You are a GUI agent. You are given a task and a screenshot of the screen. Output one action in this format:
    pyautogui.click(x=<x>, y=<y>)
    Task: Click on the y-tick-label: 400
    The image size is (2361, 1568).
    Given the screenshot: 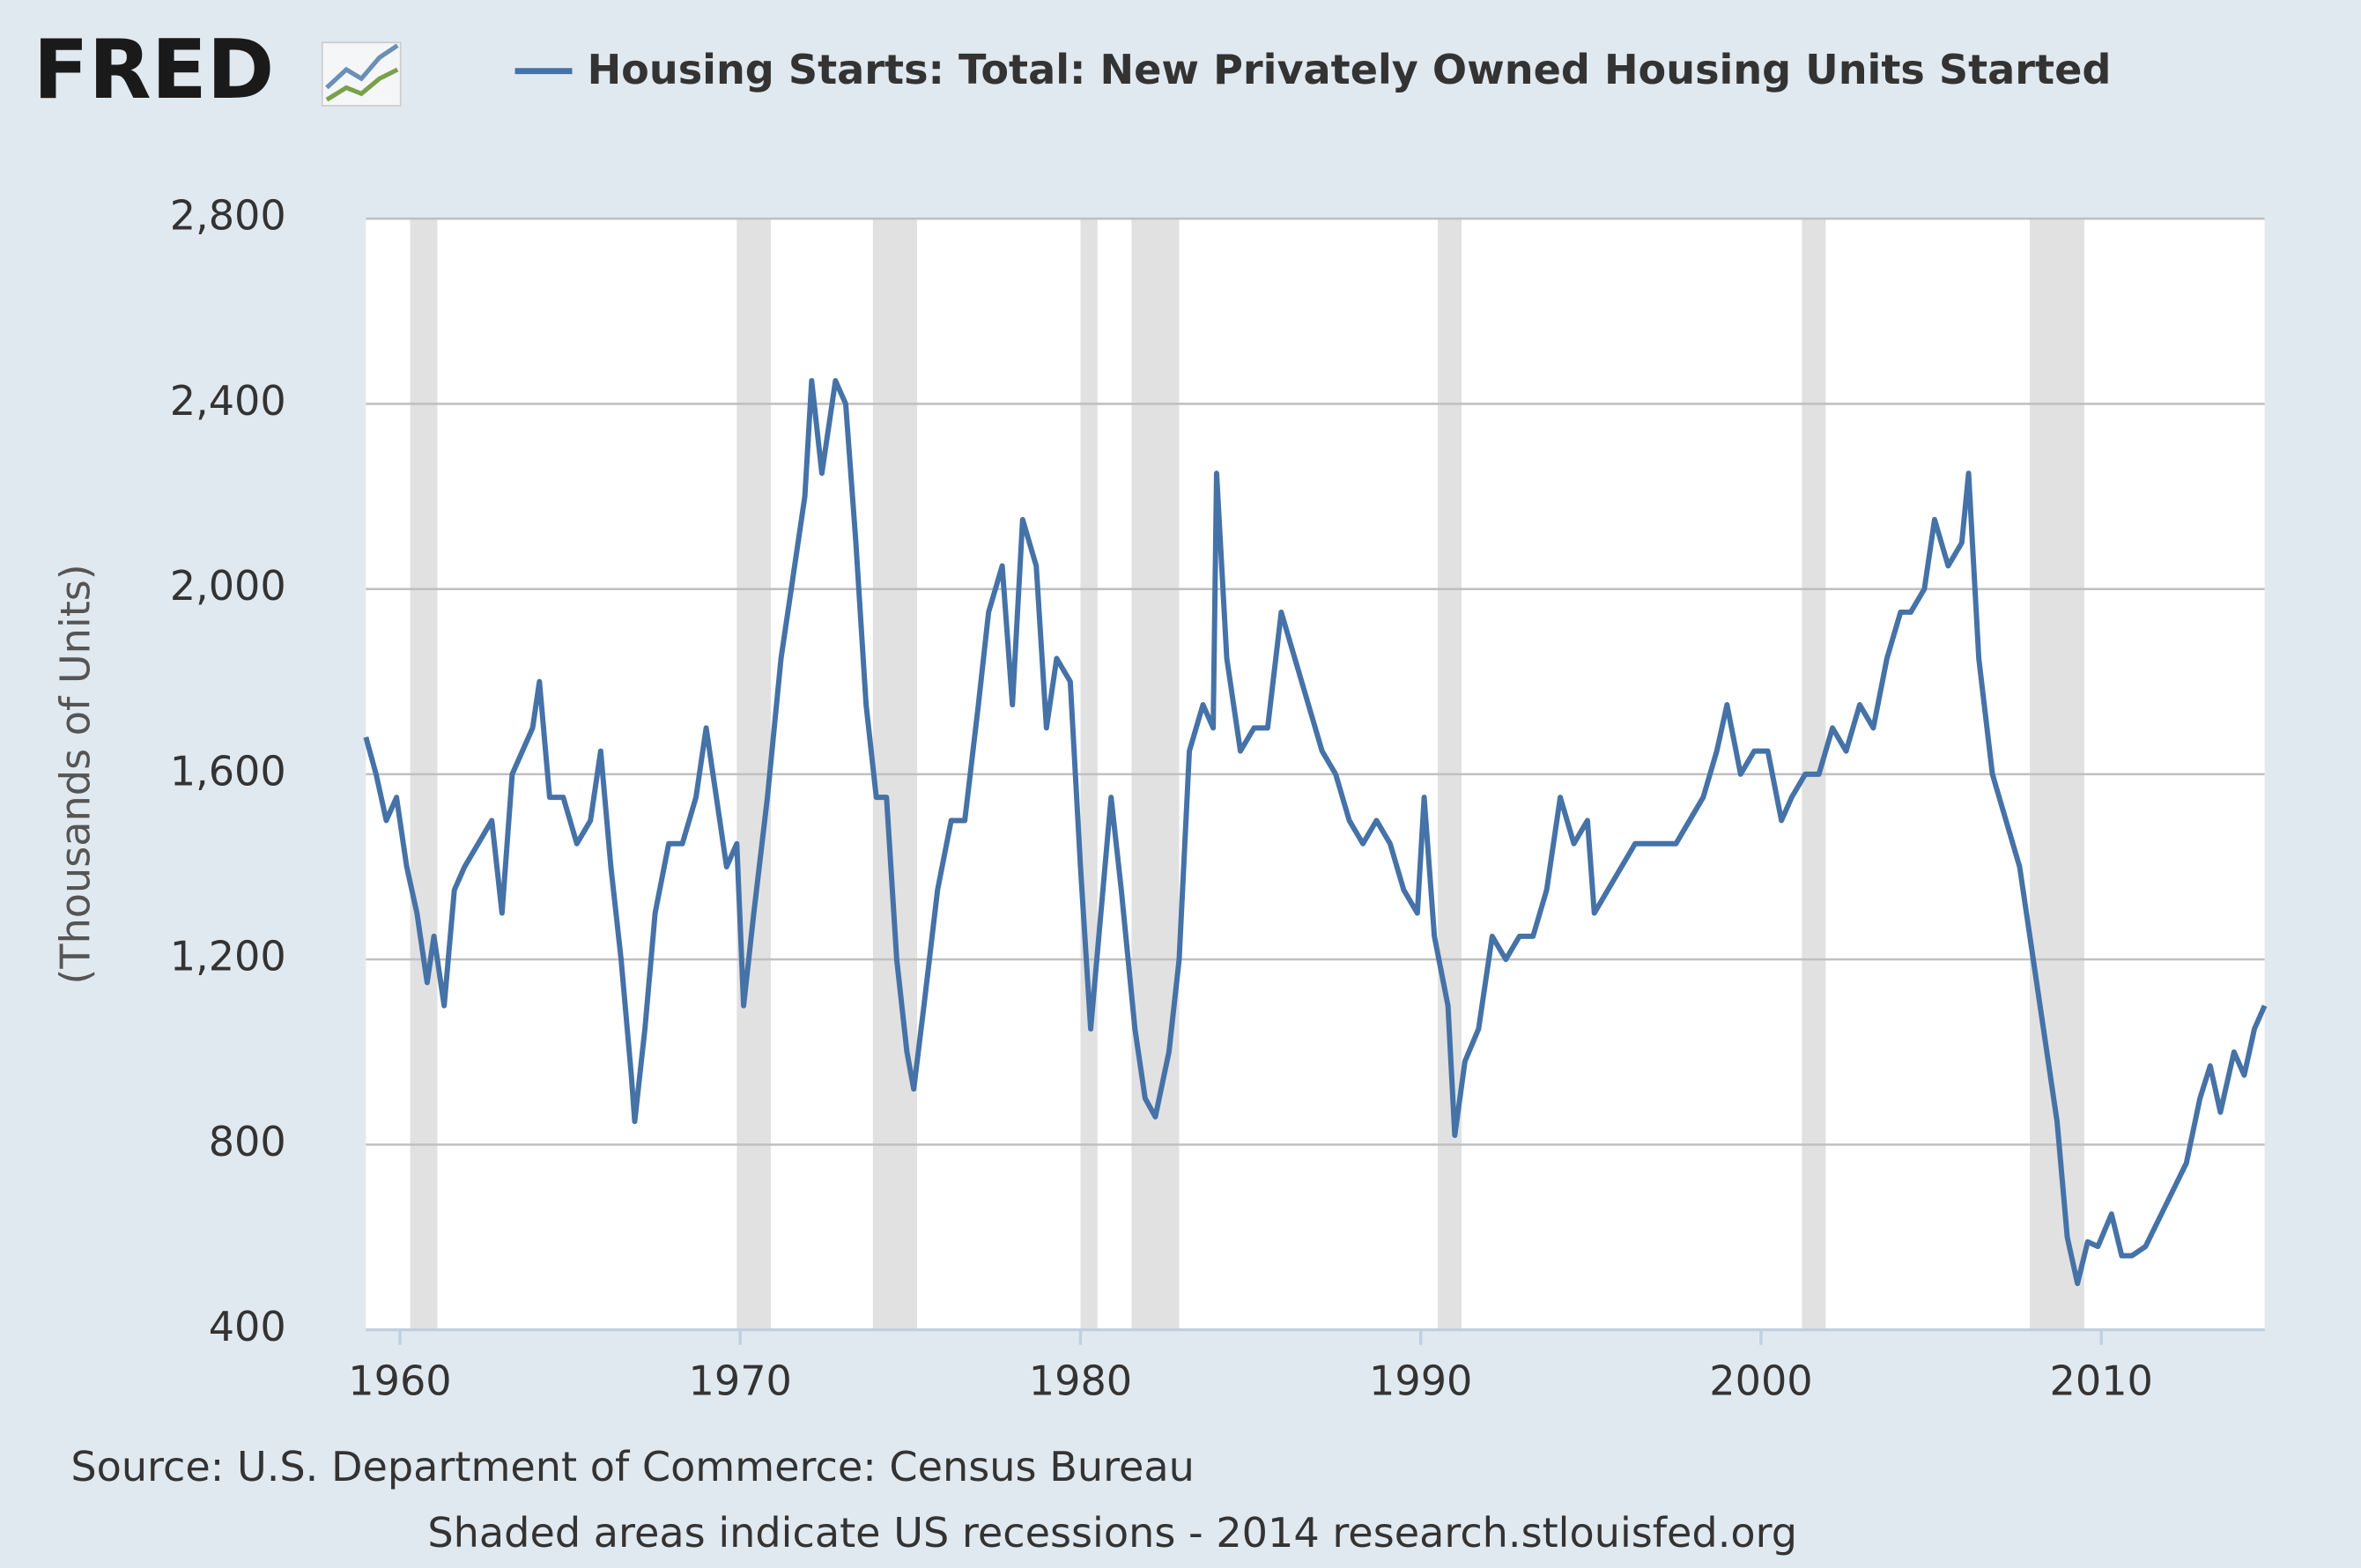 What is the action you would take?
    pyautogui.click(x=247, y=1326)
    